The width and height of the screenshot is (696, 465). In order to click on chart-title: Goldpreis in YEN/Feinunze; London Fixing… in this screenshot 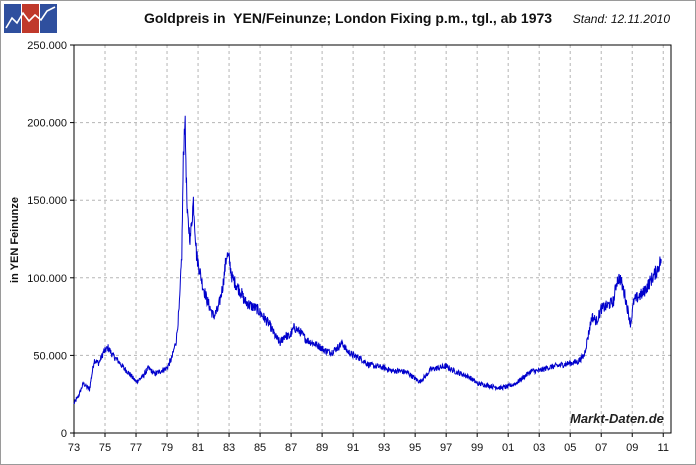, I will do `click(348, 18)`.